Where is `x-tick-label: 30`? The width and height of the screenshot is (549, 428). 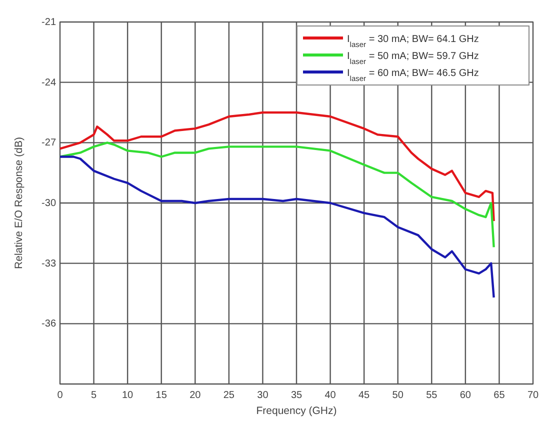
x-tick-label: 30 is located at coordinates (263, 395).